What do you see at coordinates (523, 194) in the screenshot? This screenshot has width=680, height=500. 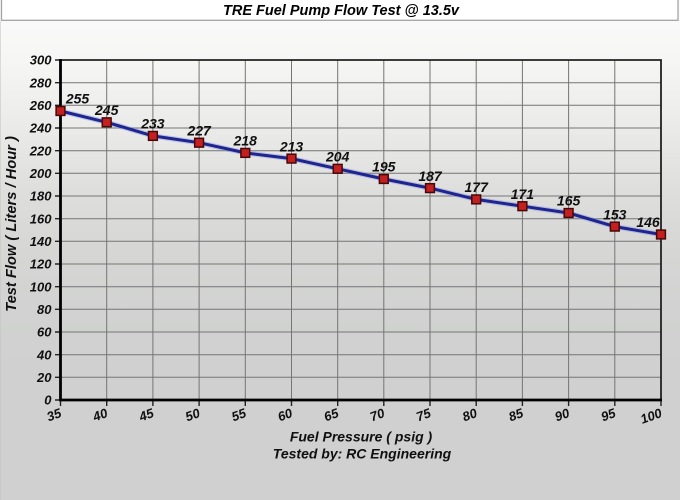 I see `svg-text: 171` at bounding box center [523, 194].